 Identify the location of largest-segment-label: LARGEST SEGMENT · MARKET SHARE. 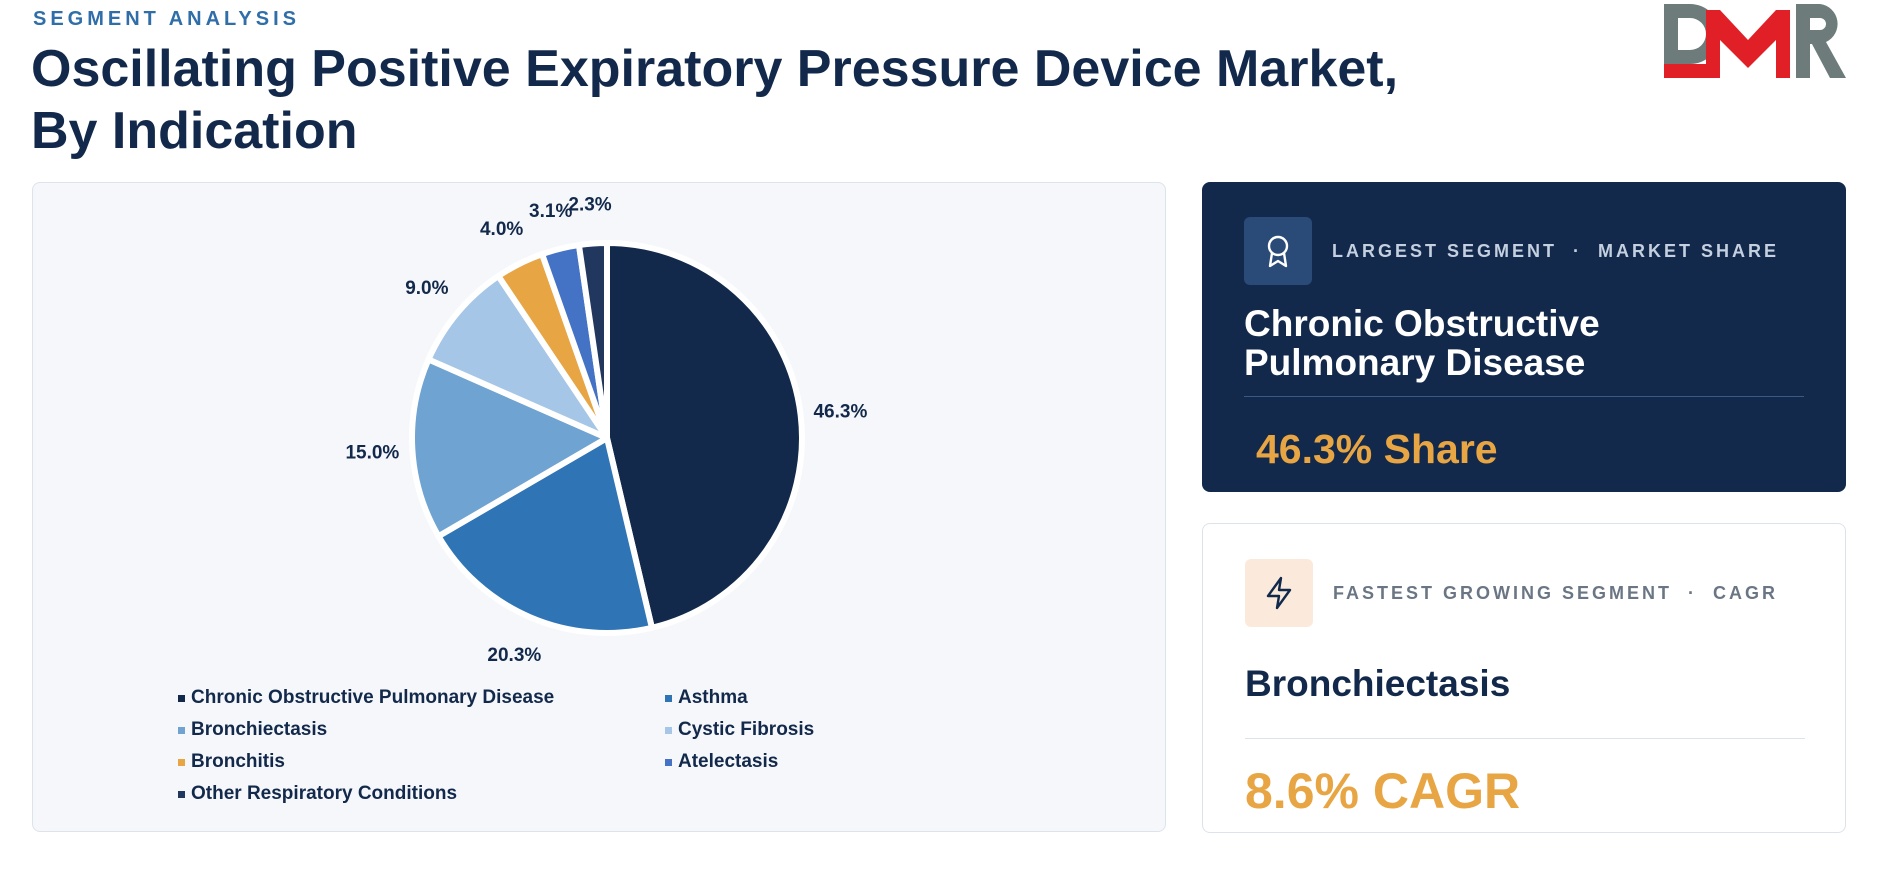
(1555, 251).